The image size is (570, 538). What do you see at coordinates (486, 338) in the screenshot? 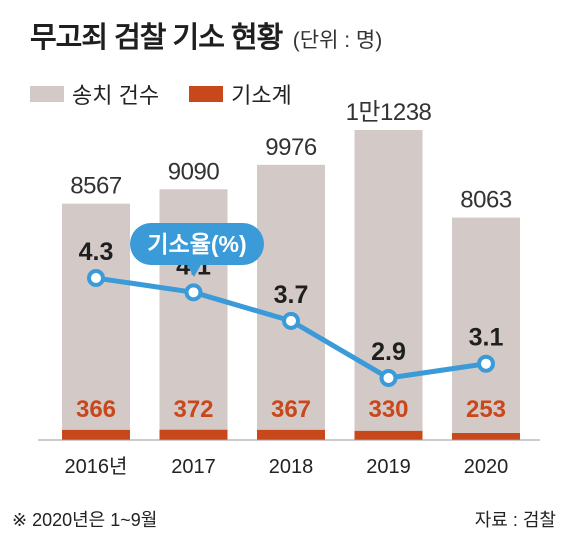
I see `label-rate-4: 3.1` at bounding box center [486, 338].